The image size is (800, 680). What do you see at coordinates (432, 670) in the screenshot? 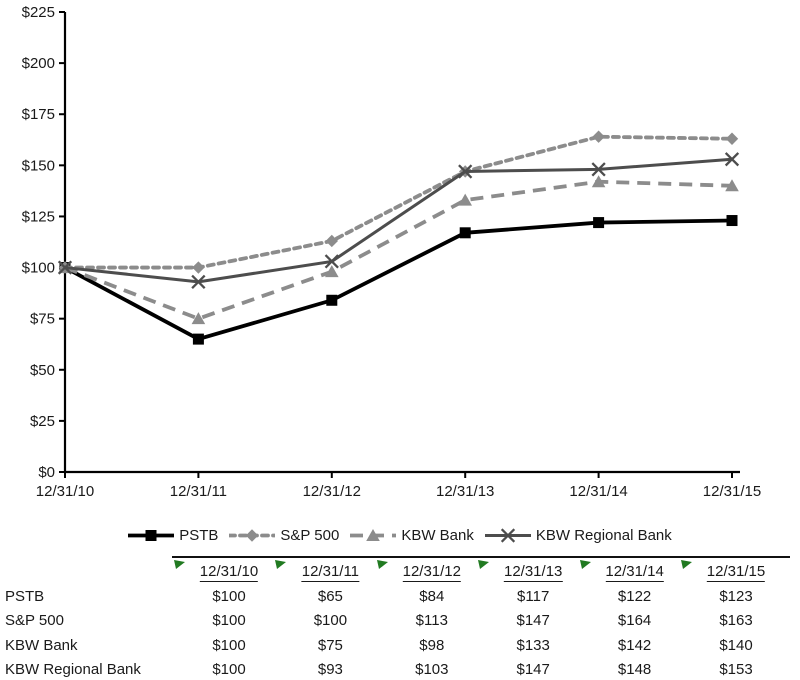
I see `table-cell: $103` at bounding box center [432, 670].